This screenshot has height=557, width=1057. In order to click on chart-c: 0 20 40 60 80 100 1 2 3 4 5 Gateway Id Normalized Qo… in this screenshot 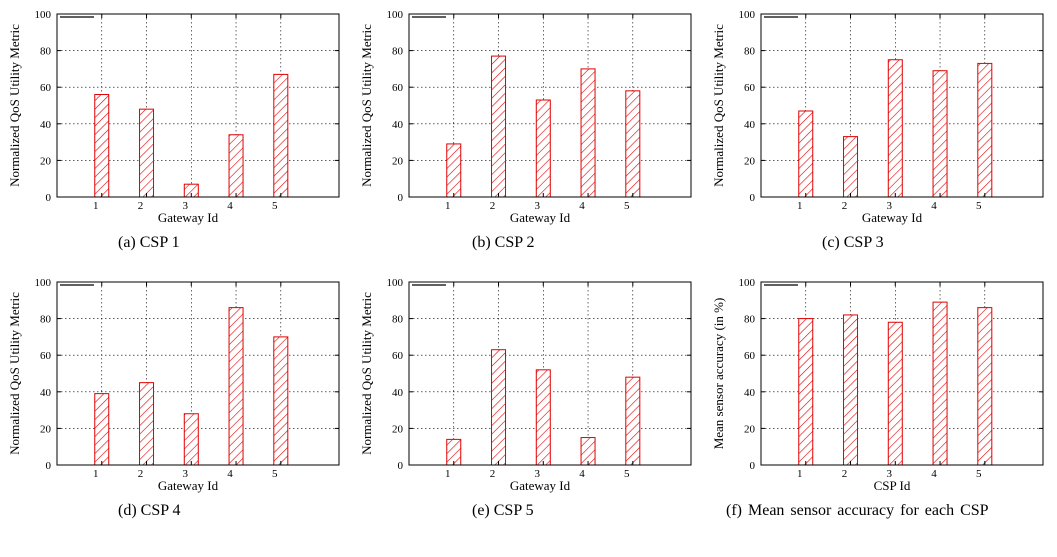, I will do `click(877, 117)`.